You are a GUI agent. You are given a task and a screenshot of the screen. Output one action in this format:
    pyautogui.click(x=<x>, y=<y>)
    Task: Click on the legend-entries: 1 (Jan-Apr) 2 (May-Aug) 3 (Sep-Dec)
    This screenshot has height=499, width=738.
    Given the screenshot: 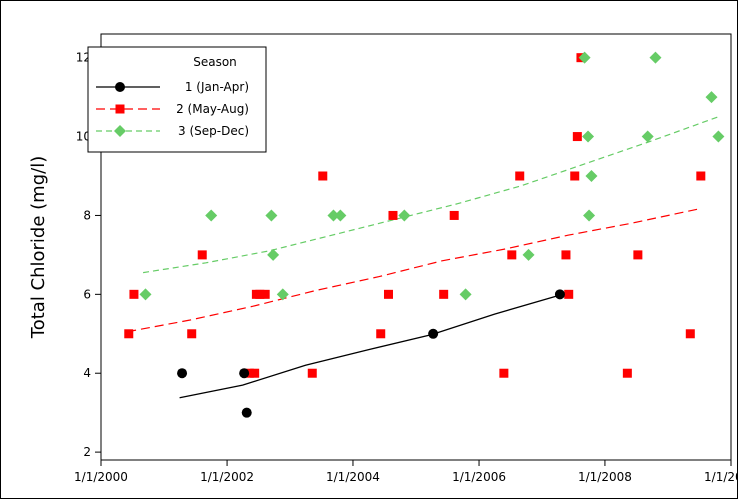 What is the action you would take?
    pyautogui.click(x=172, y=109)
    